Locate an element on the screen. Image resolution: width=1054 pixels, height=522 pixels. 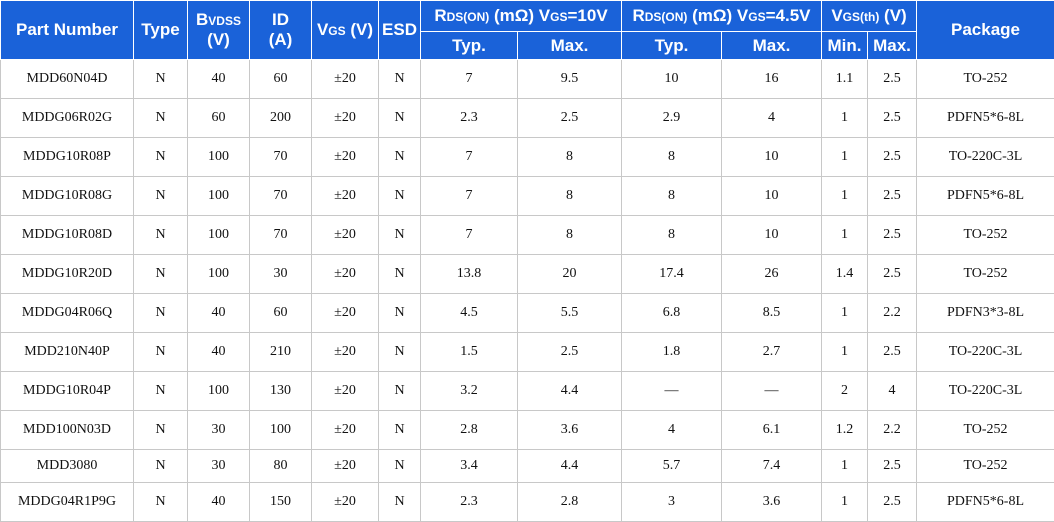
col-type: Type is located at coordinates (161, 30).